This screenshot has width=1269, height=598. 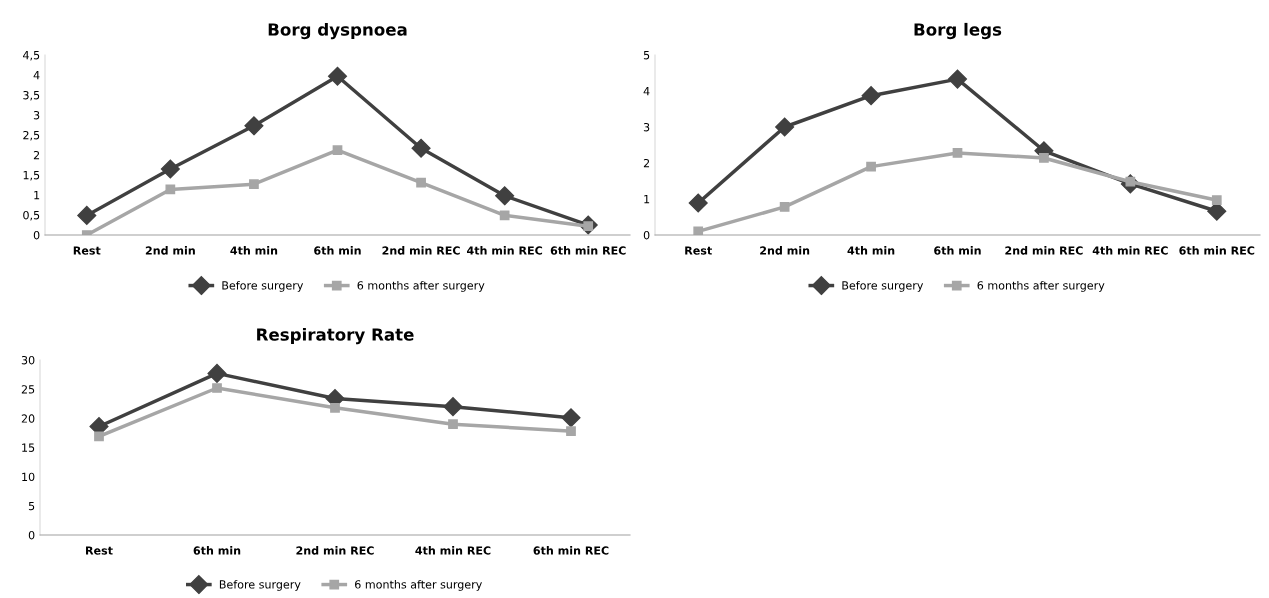 What do you see at coordinates (958, 31) in the screenshot?
I see `chart-title: Borg legs` at bounding box center [958, 31].